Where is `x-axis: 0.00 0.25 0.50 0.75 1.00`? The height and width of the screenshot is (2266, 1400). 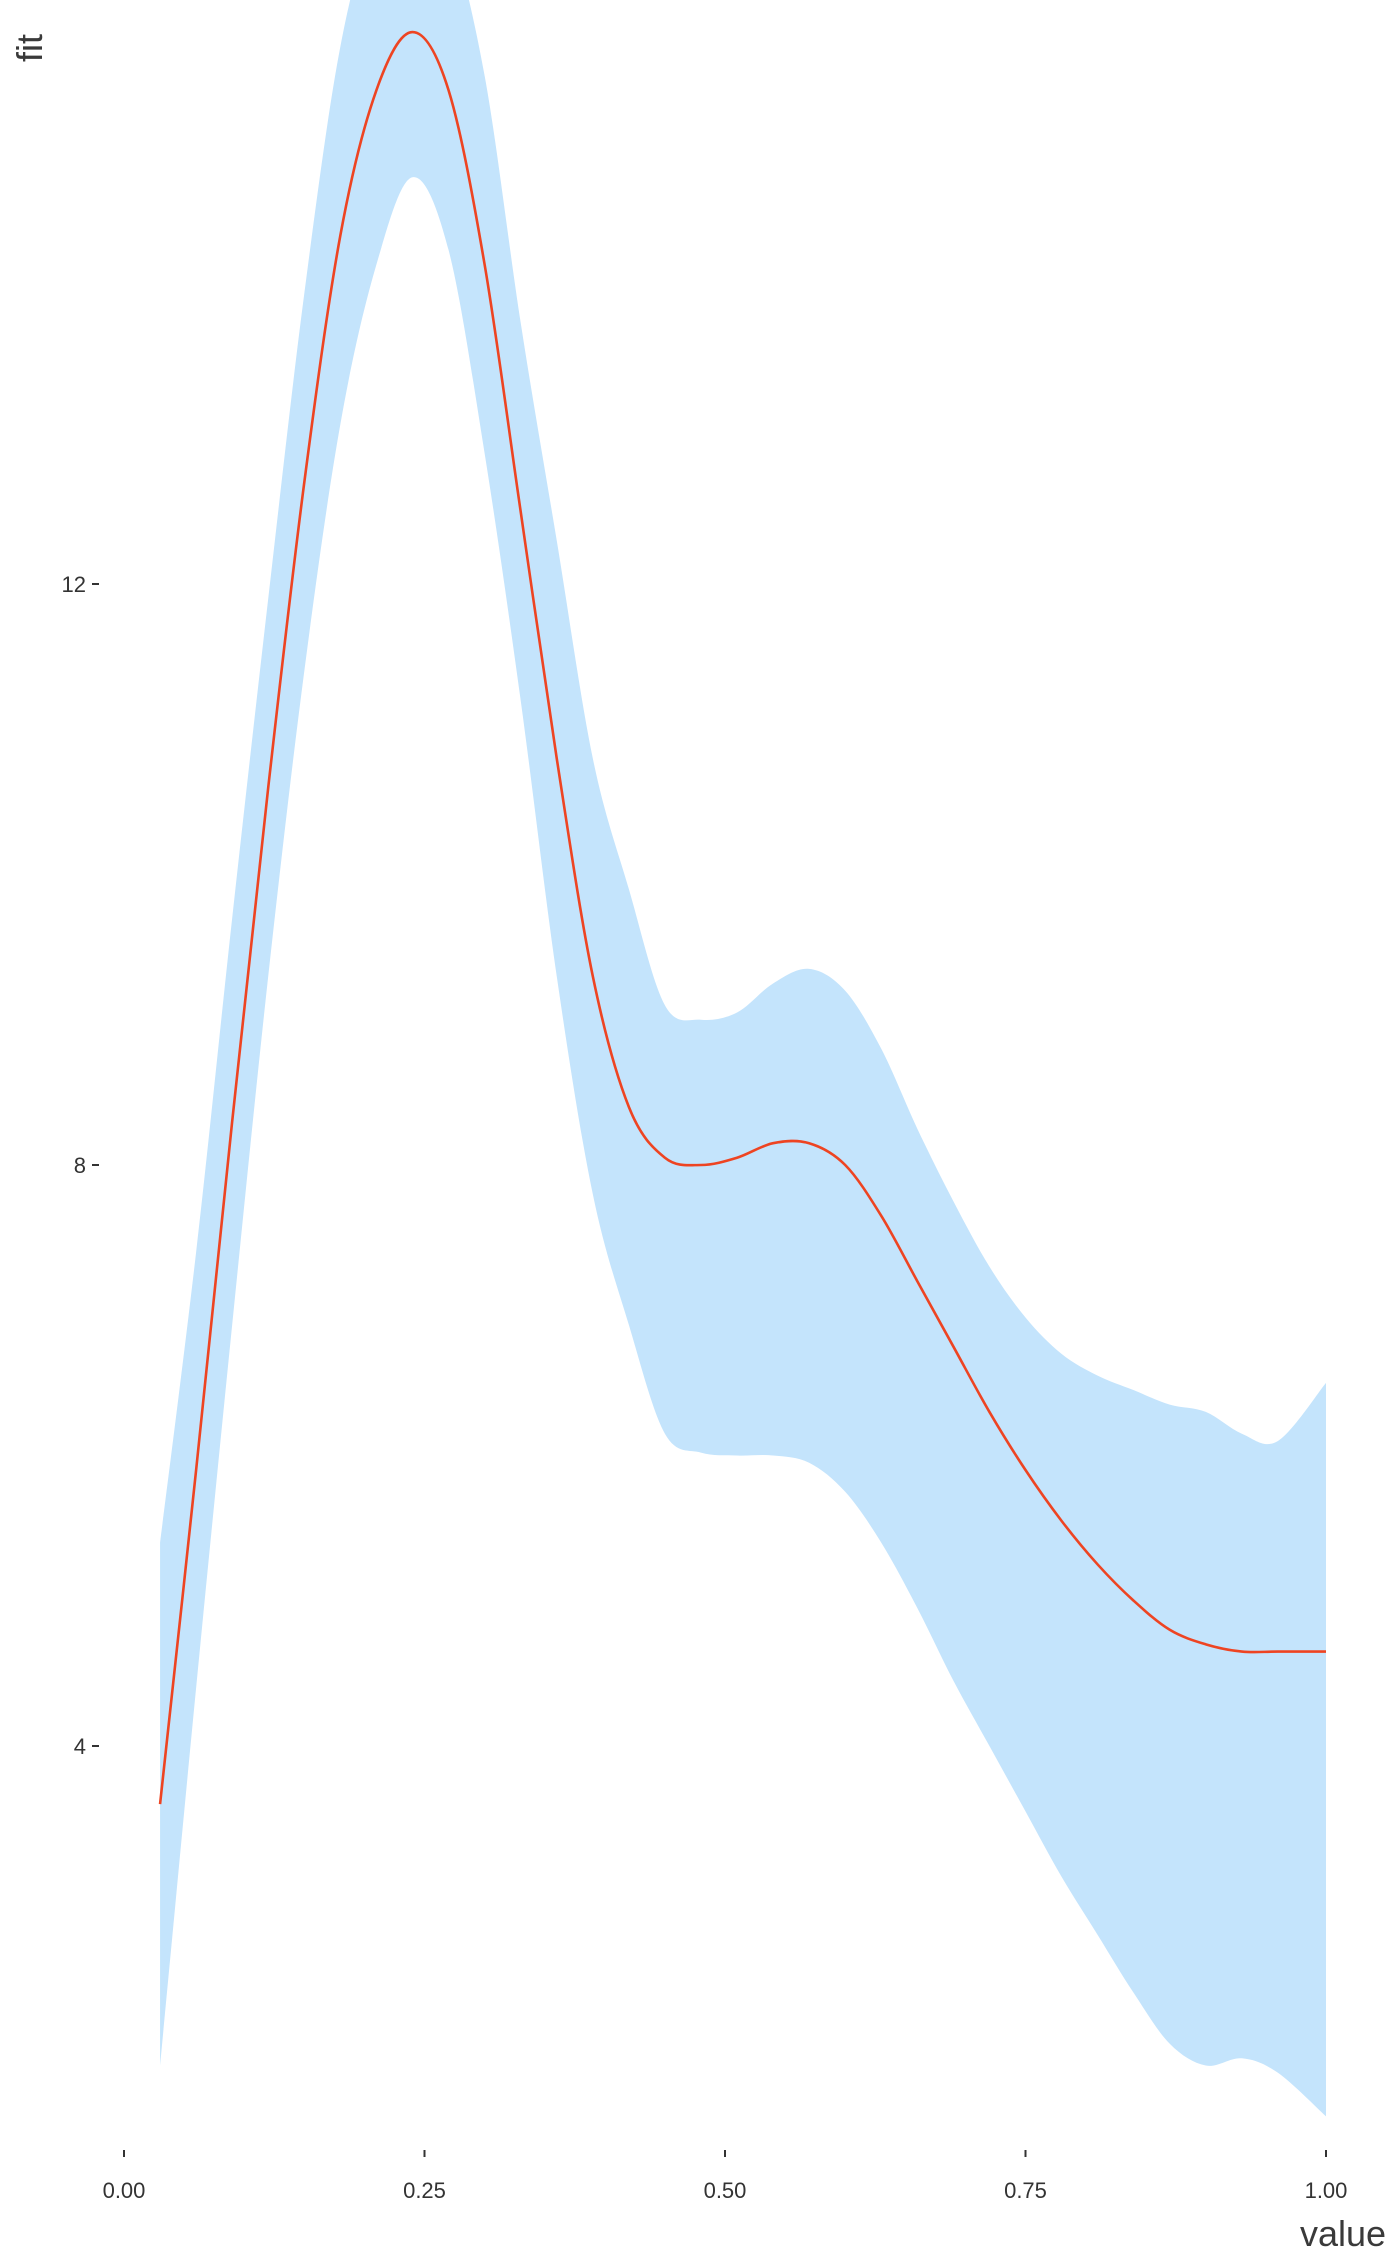
x-axis: 0.00 0.25 0.50 0.75 1.00 is located at coordinates (725, 2176).